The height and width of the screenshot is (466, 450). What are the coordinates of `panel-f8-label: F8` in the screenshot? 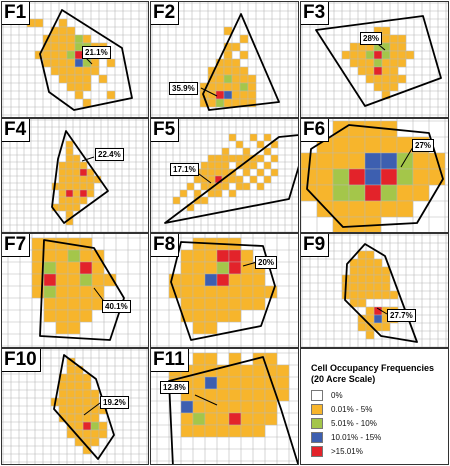 It's located at (165, 245).